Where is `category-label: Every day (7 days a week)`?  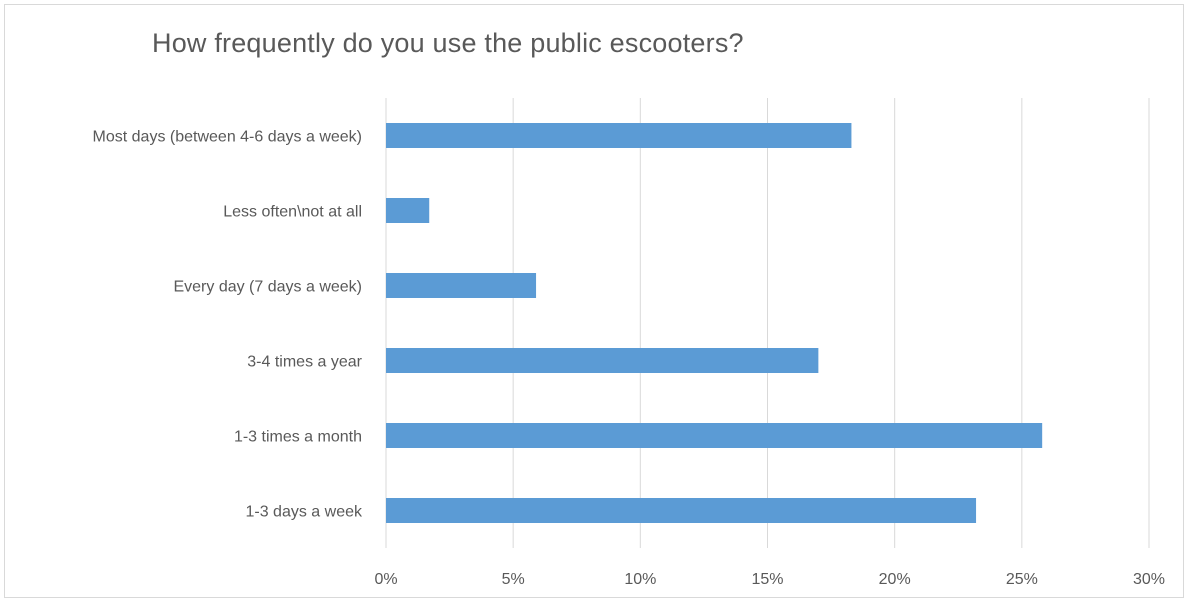
category-label: Every day (7 days a week) is located at coordinates (267, 287).